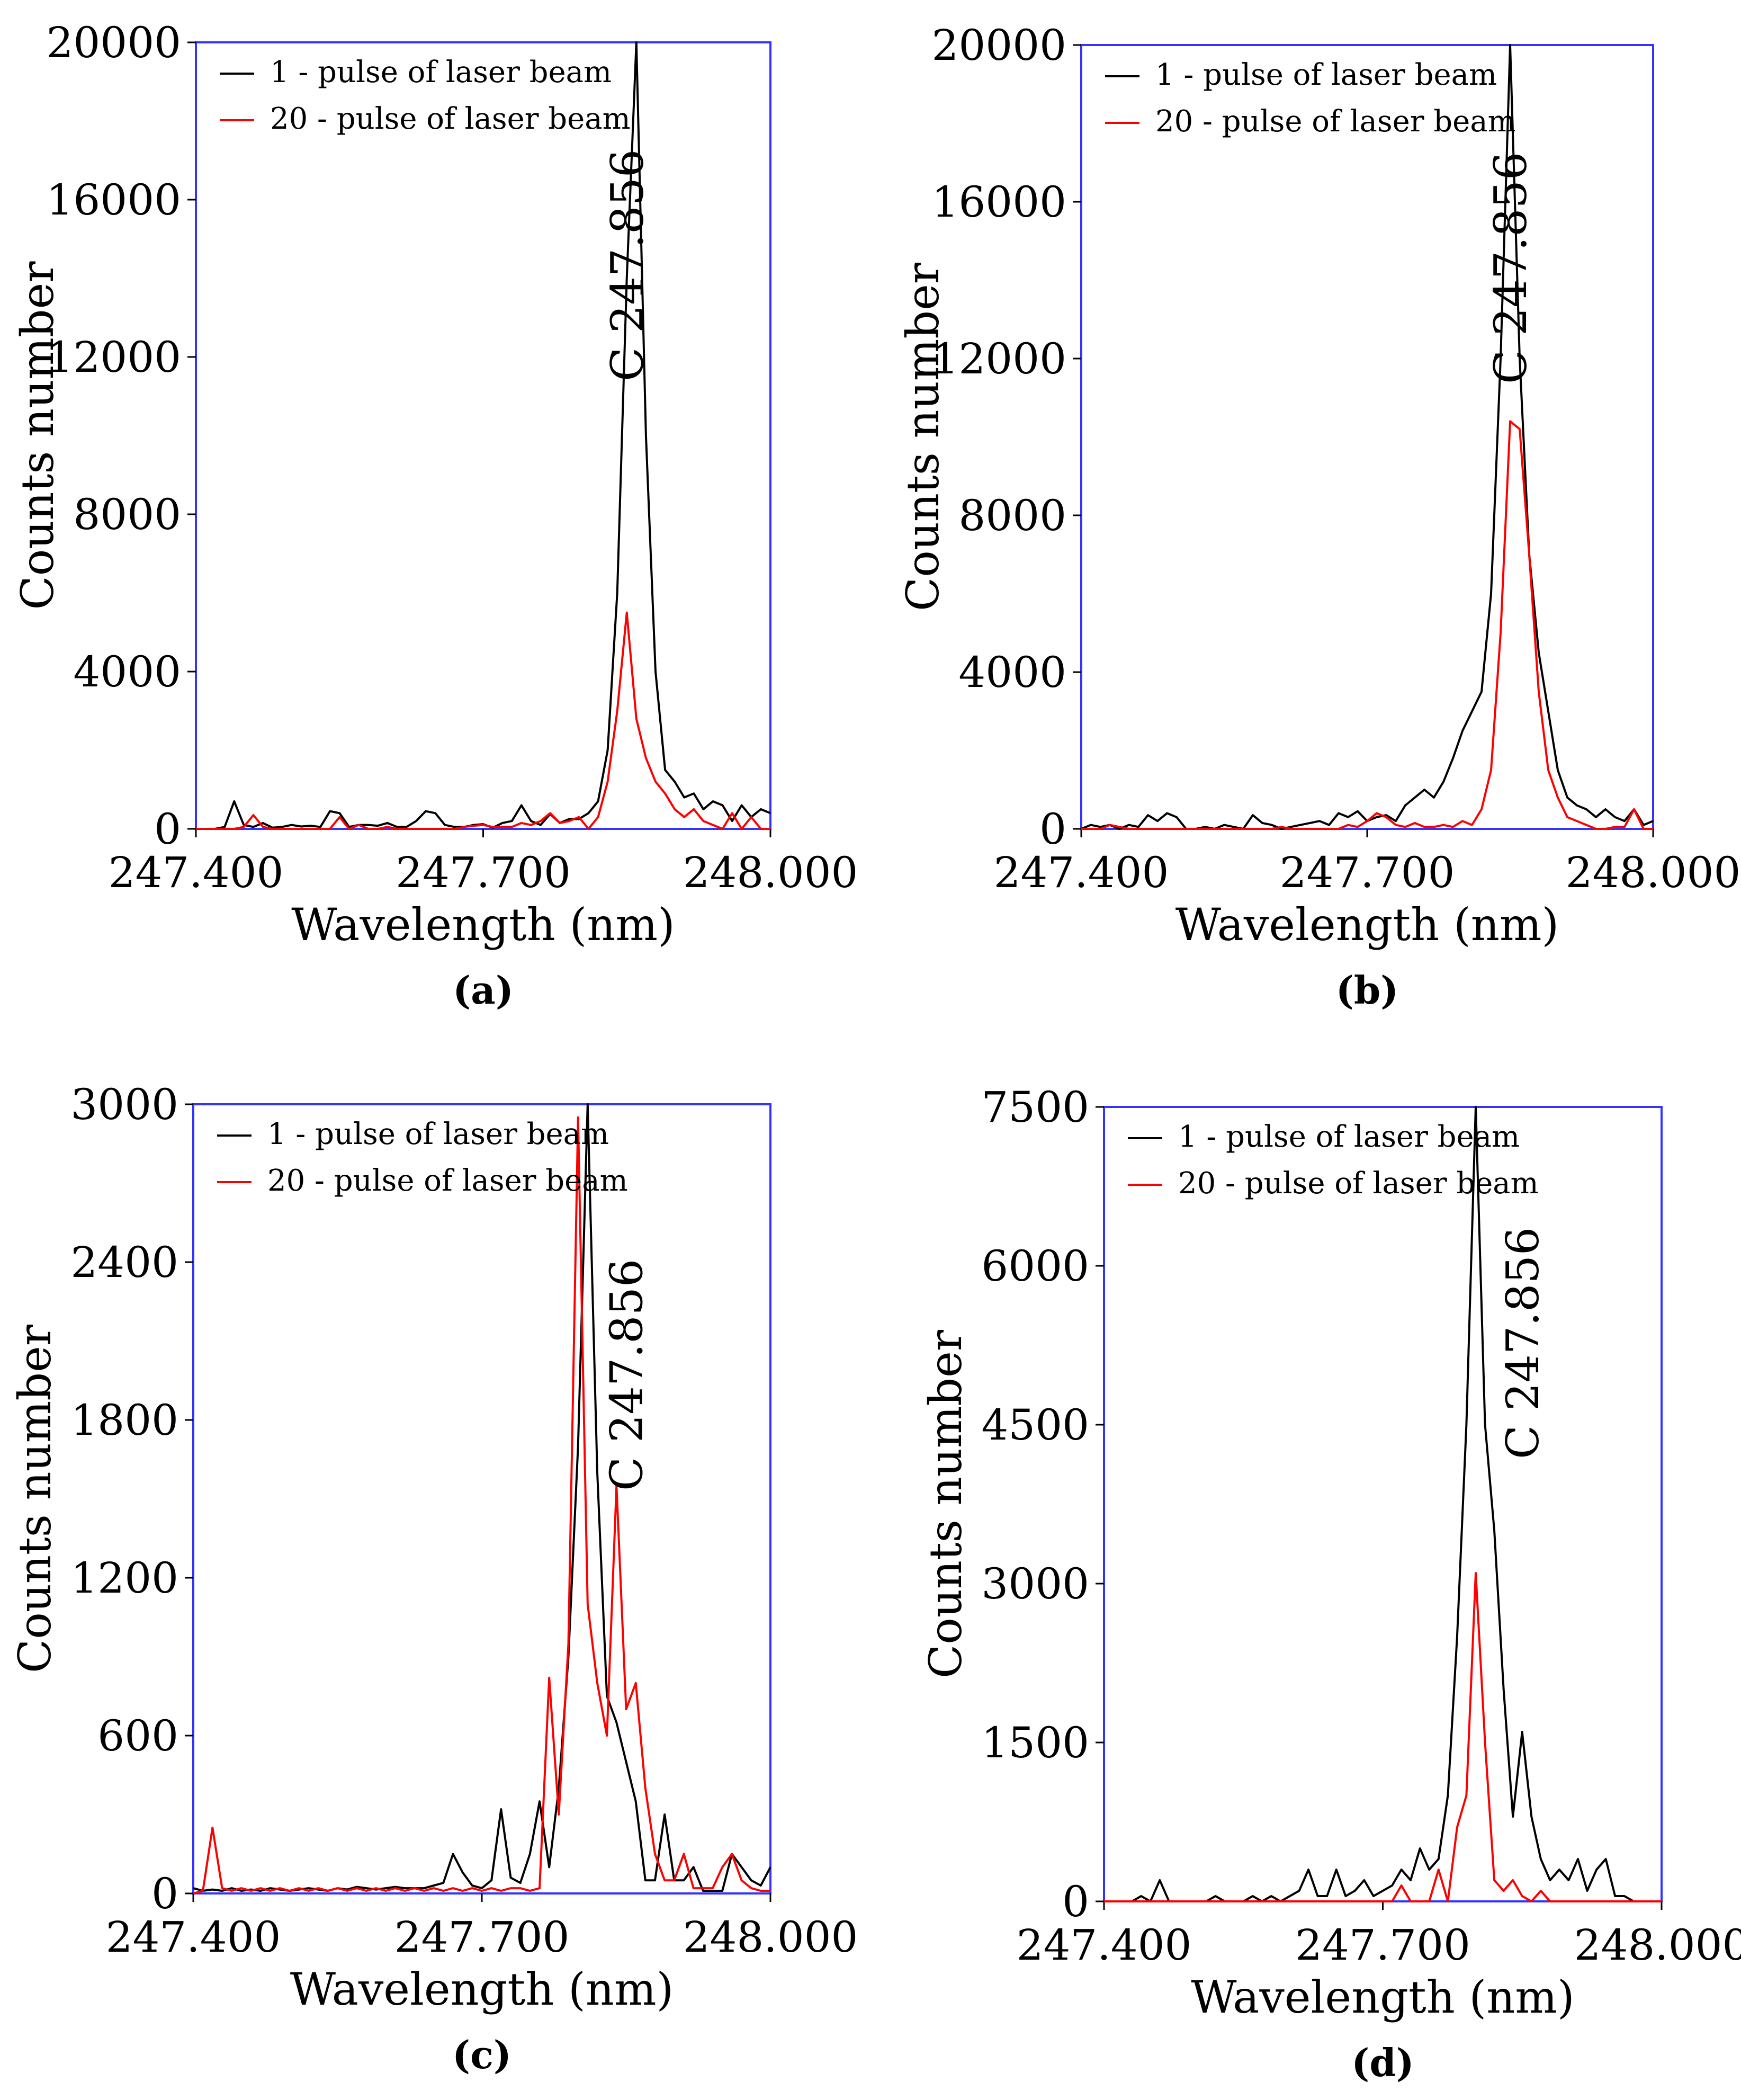 This screenshot has height=2100, width=1741. Describe the element at coordinates (124, 1262) in the screenshot. I see `y-tick-label: 2400` at that location.